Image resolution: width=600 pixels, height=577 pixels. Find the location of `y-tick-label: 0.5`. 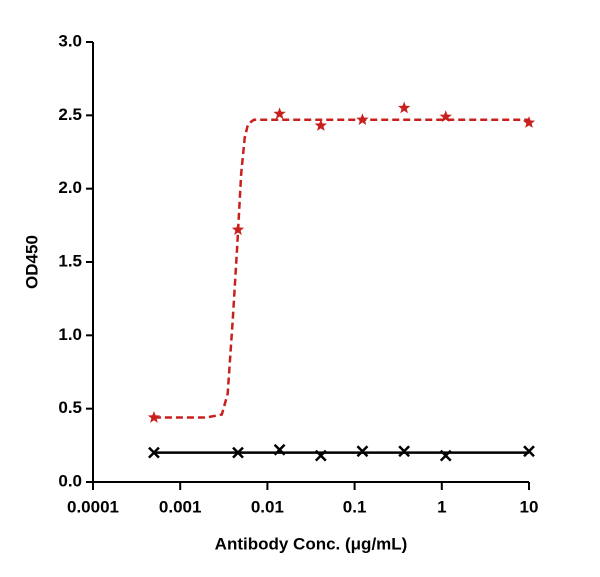

y-tick-label: 0.5 is located at coordinates (70, 407).